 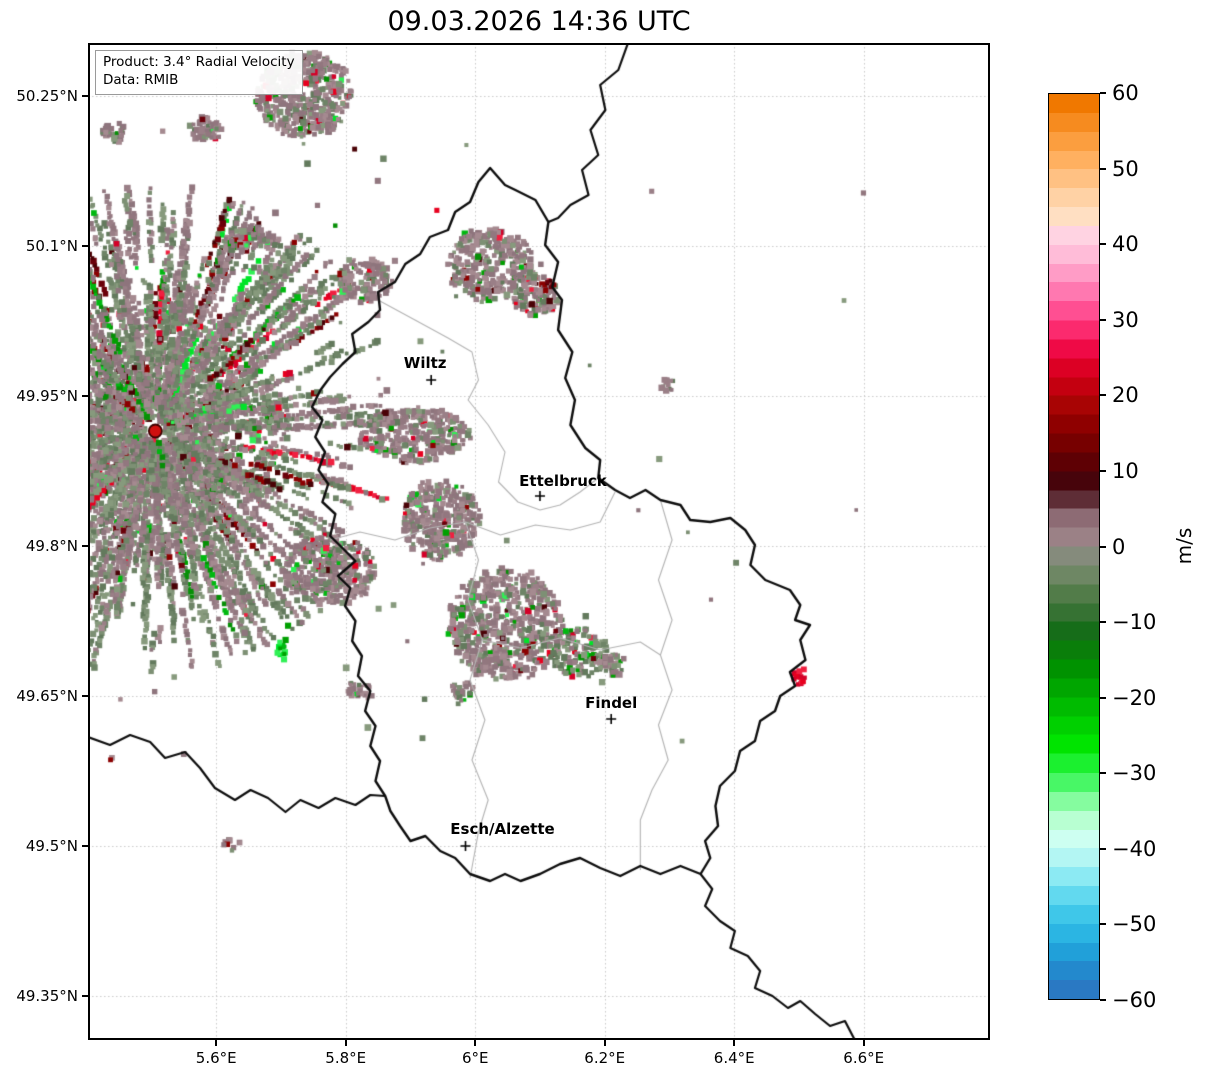 I want to click on colorbar-tick-label: 50, so click(x=1125, y=168).